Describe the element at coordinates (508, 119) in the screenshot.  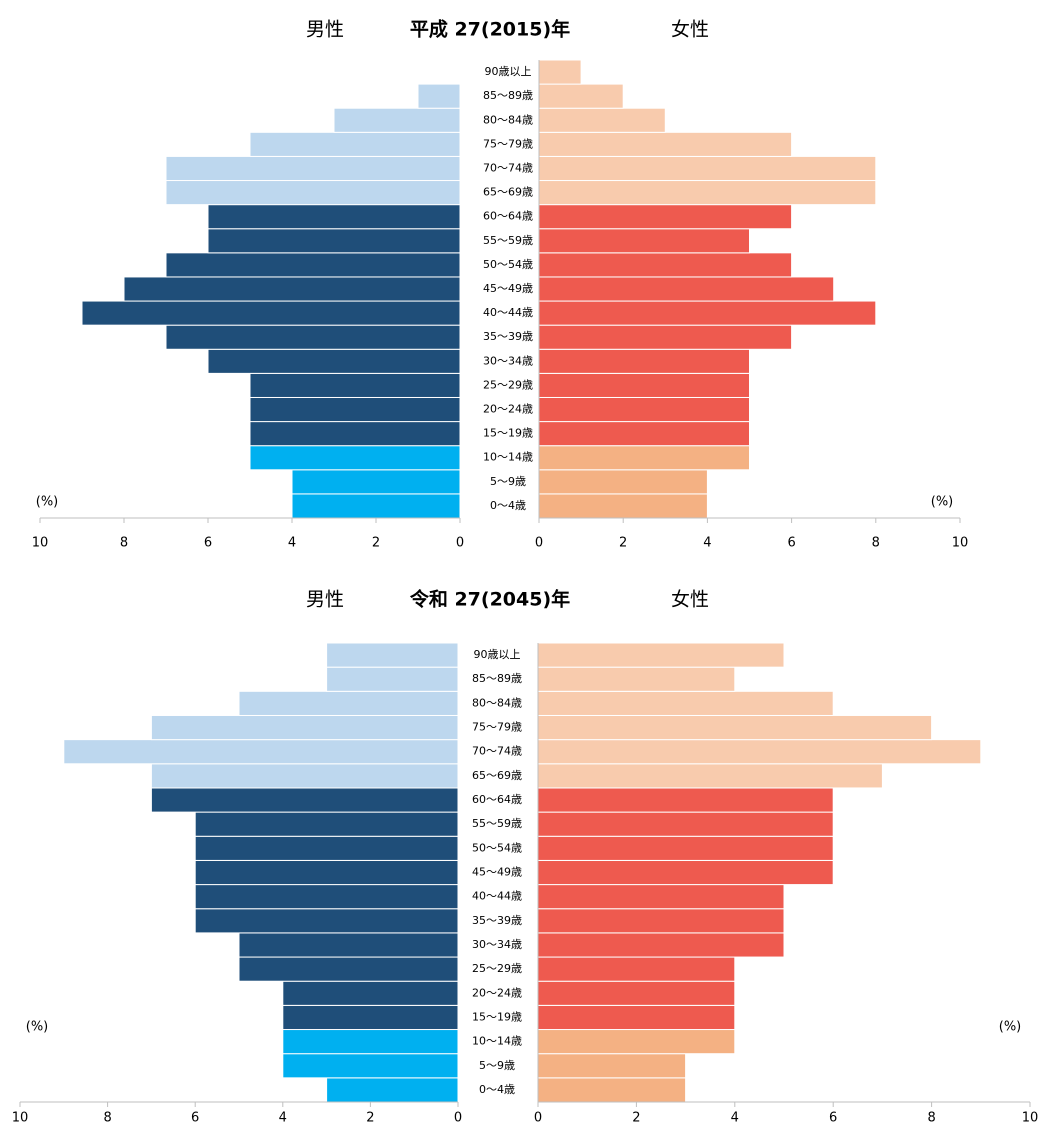
I see `category-label: 80～84歳` at that location.